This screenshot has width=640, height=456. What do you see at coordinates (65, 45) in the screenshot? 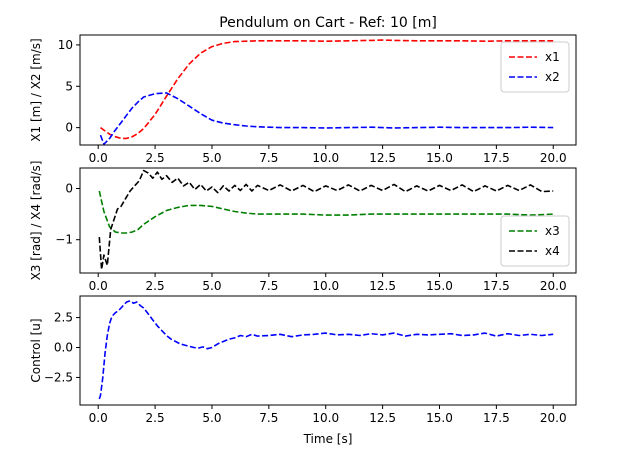
I see `y-tick-label: 10` at bounding box center [65, 45].